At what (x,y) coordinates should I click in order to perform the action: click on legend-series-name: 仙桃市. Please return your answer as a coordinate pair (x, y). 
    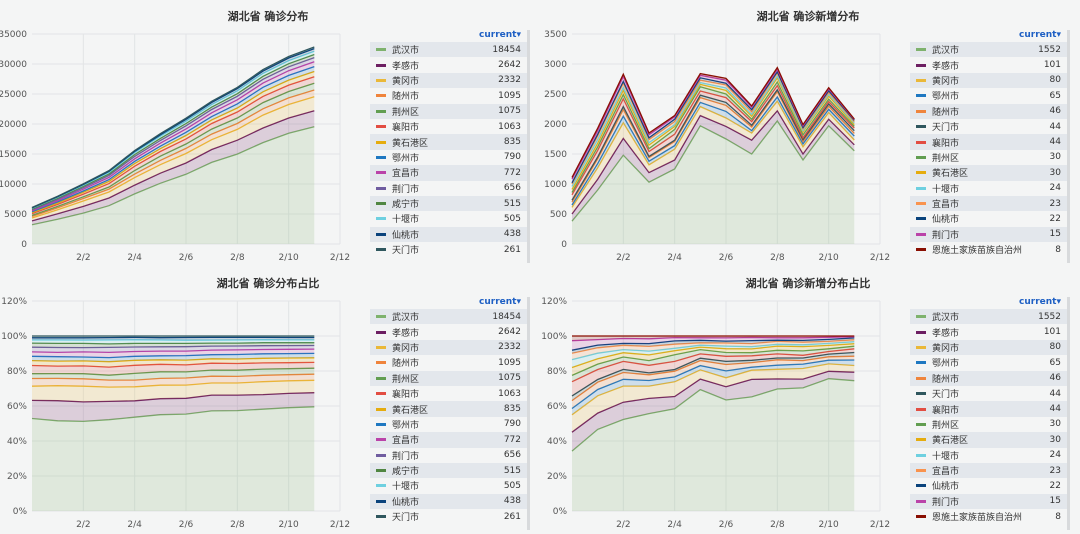
    Looking at the image, I should click on (406, 235).